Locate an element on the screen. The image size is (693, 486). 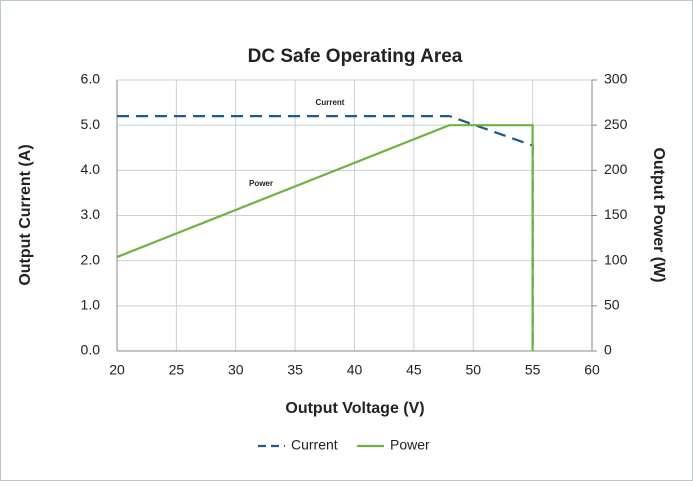
x-tick-label: 45 is located at coordinates (414, 370).